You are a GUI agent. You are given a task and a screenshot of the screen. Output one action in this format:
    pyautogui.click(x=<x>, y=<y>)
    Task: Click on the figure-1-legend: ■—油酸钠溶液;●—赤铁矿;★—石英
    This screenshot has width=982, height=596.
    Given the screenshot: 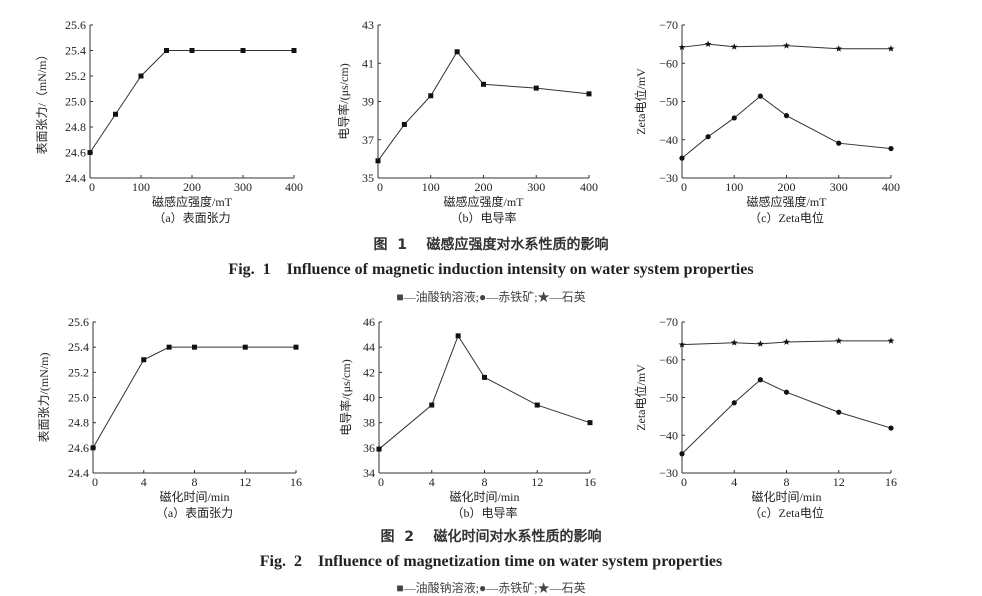 What is the action you would take?
    pyautogui.click(x=491, y=297)
    